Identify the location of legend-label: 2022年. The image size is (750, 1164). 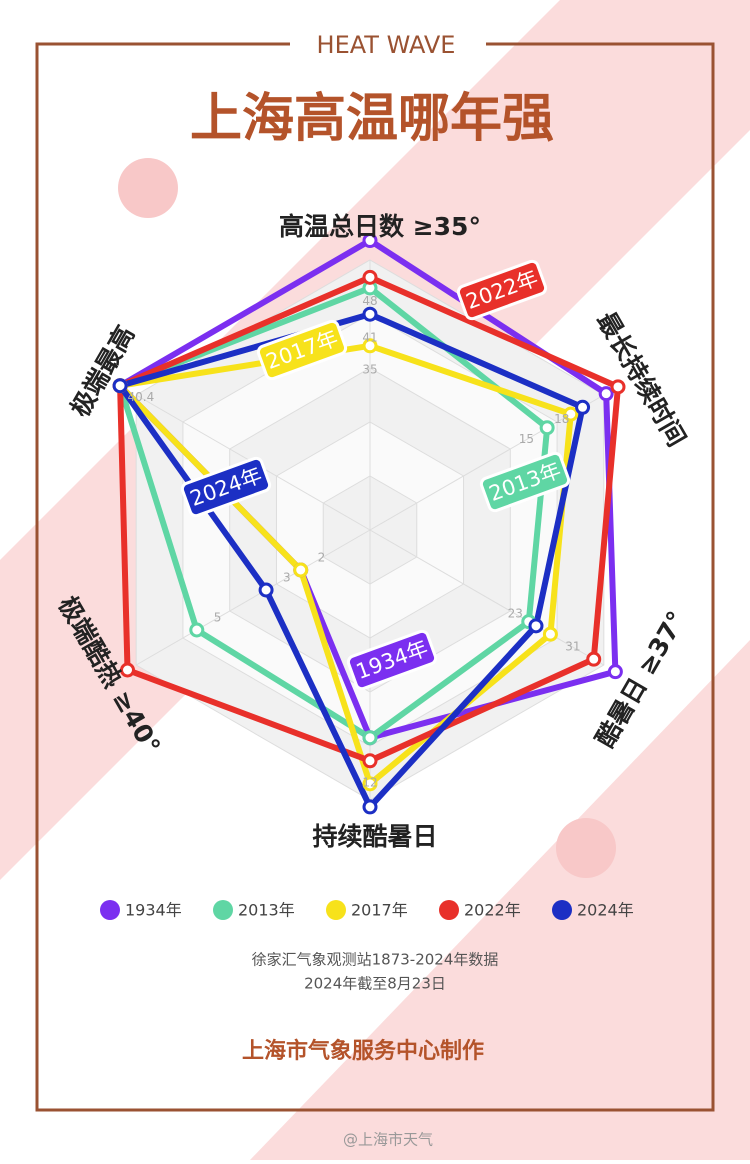
(492, 910).